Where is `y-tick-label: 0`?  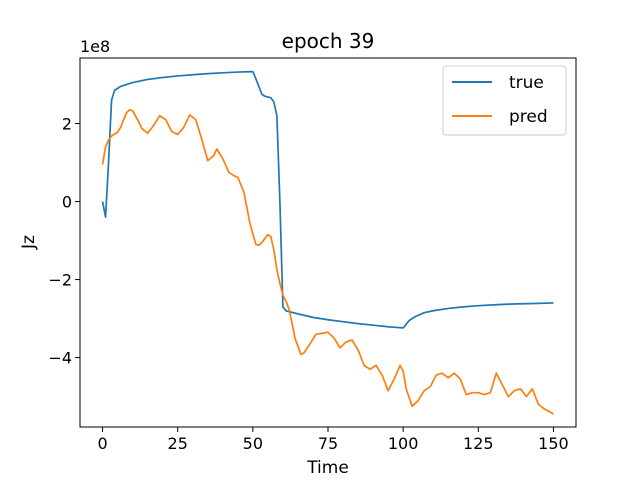 y-tick-label: 0 is located at coordinates (67, 202).